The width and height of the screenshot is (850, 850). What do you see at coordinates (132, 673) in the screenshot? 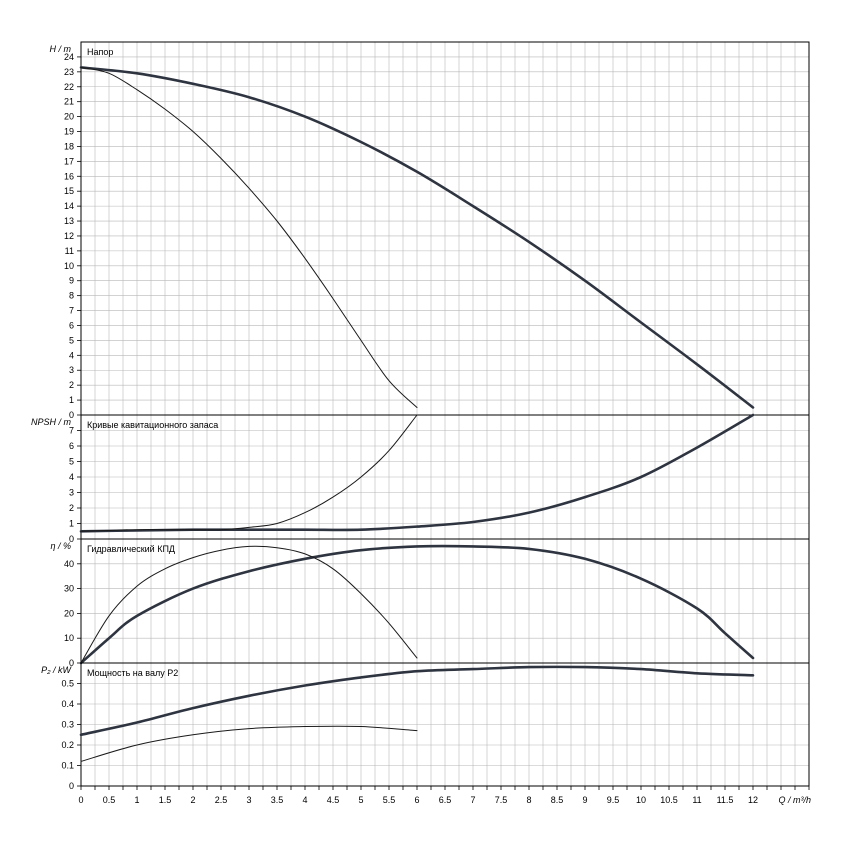
I see `panel-title: Мощность на валу P2` at bounding box center [132, 673].